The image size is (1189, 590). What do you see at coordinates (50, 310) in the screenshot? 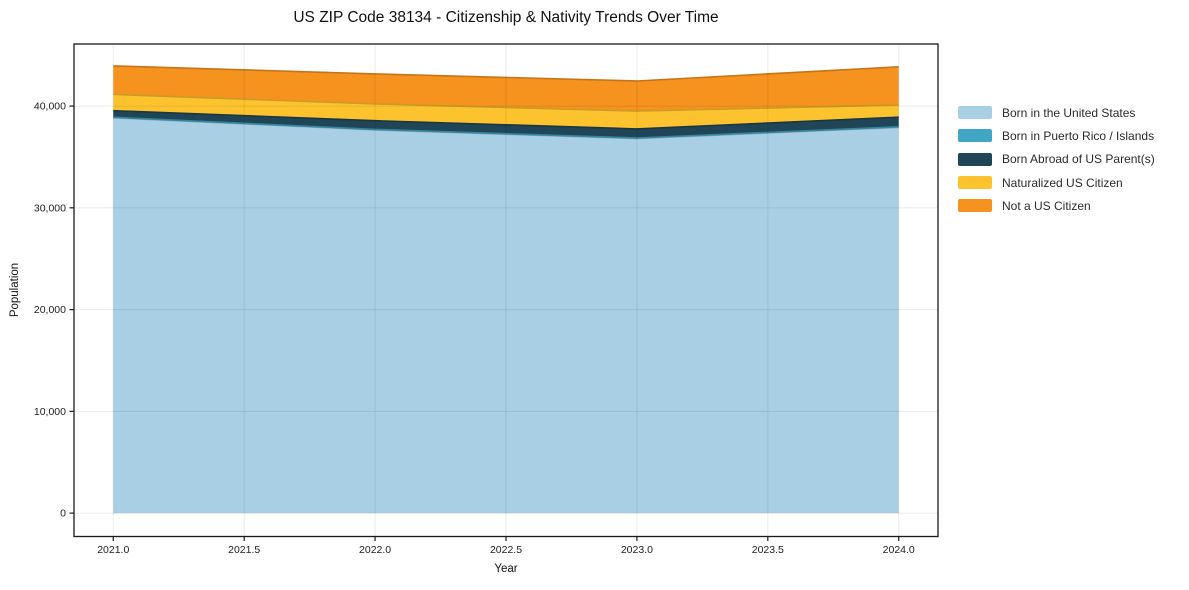
I see `y-tick-label: 20,000` at bounding box center [50, 310].